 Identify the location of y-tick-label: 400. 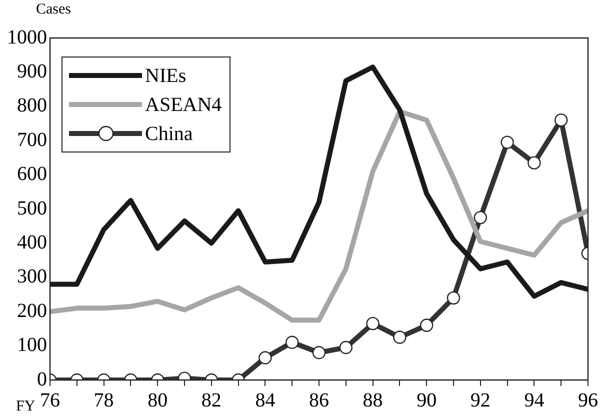
(32, 242).